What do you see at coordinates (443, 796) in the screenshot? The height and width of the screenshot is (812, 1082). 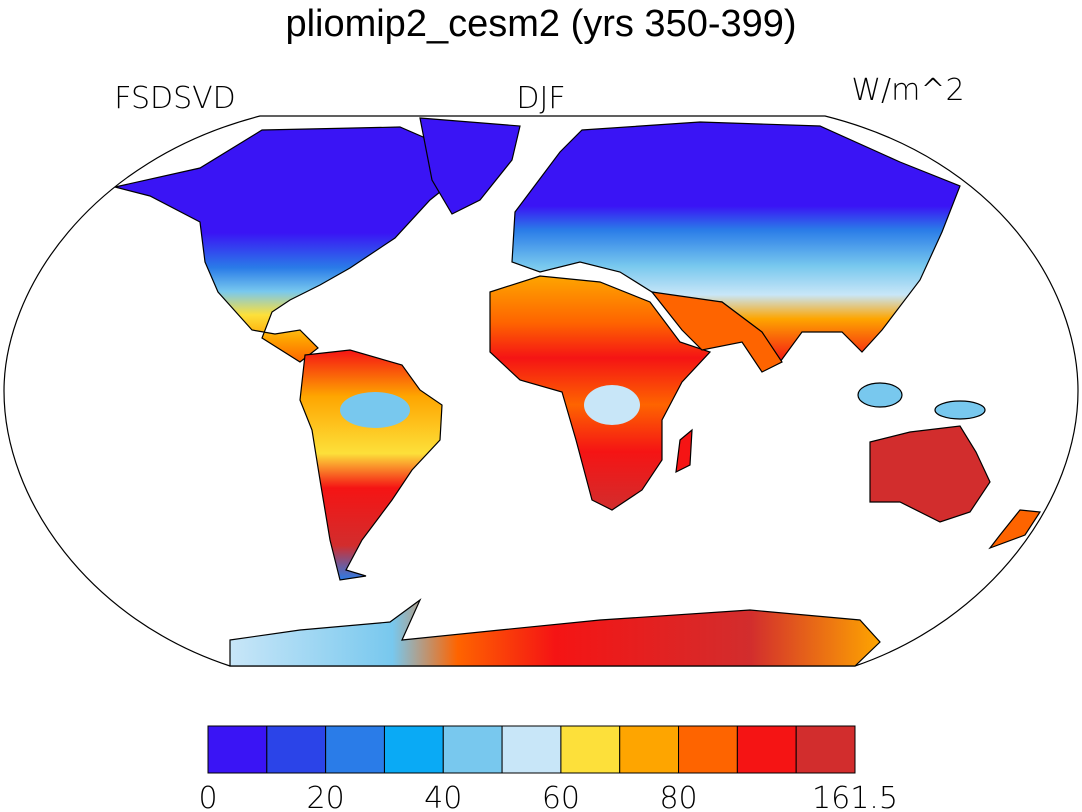 I see `colorbar-label: 40` at bounding box center [443, 796].